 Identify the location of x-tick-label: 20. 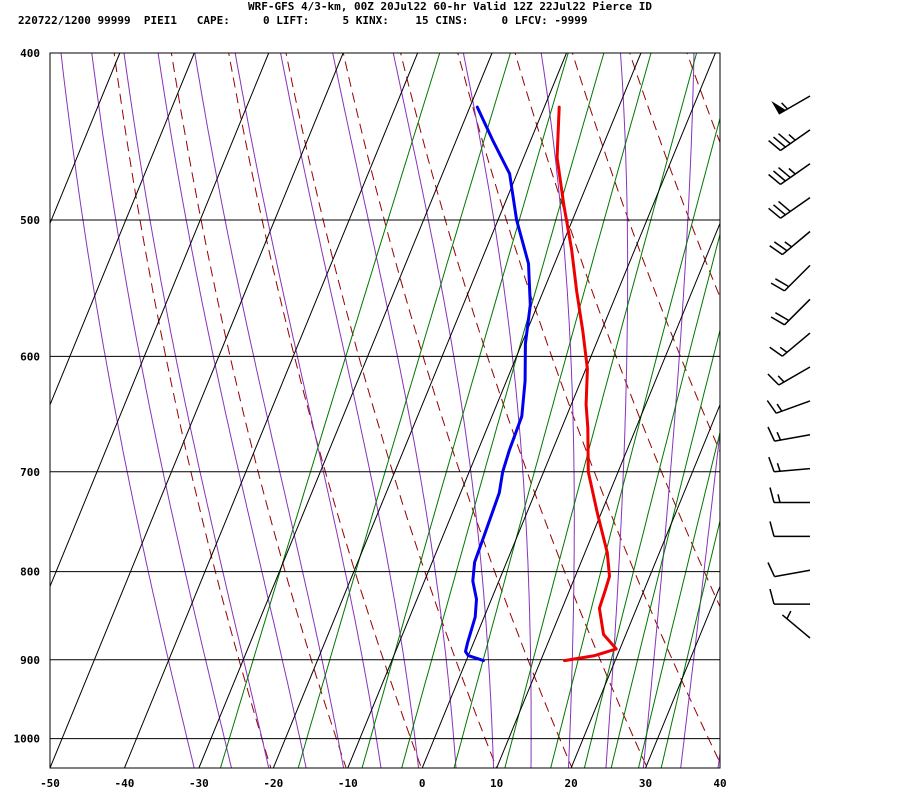
(570, 783).